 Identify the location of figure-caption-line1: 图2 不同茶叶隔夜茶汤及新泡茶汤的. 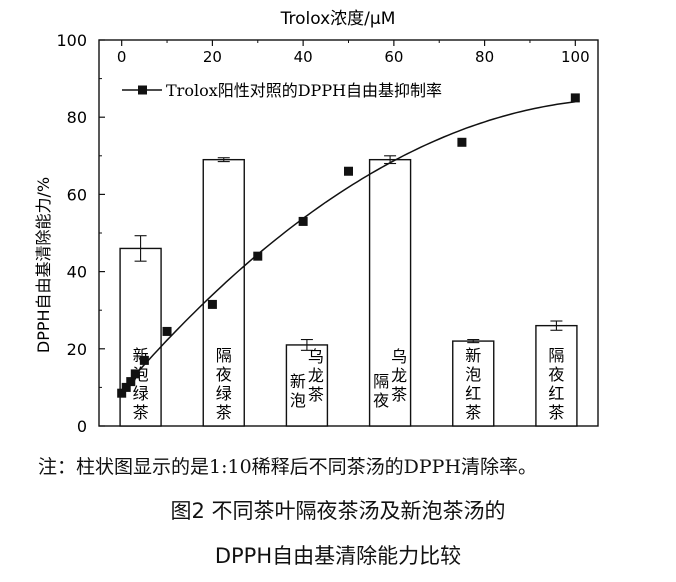
(338, 511).